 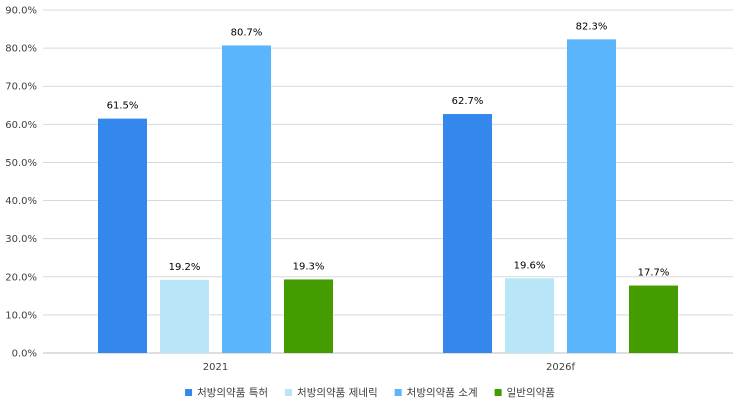 I want to click on data-label: 82.3%, so click(x=592, y=26).